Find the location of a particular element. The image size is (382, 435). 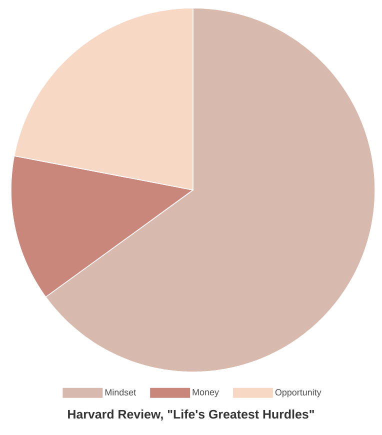

legend-label: Opportunity is located at coordinates (298, 393).